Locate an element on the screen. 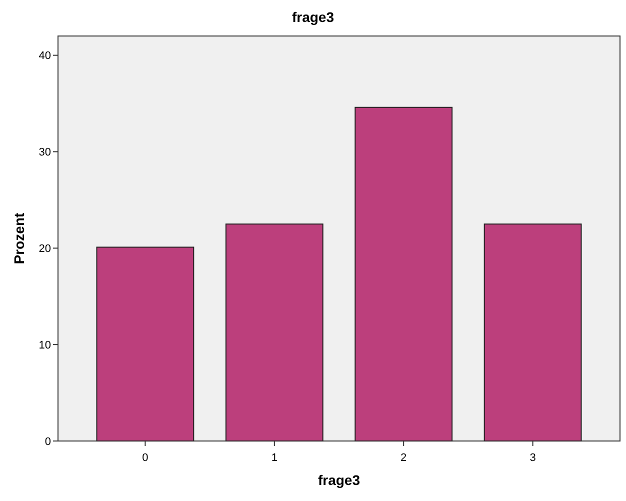  chart-title: frage3 is located at coordinates (313, 17).